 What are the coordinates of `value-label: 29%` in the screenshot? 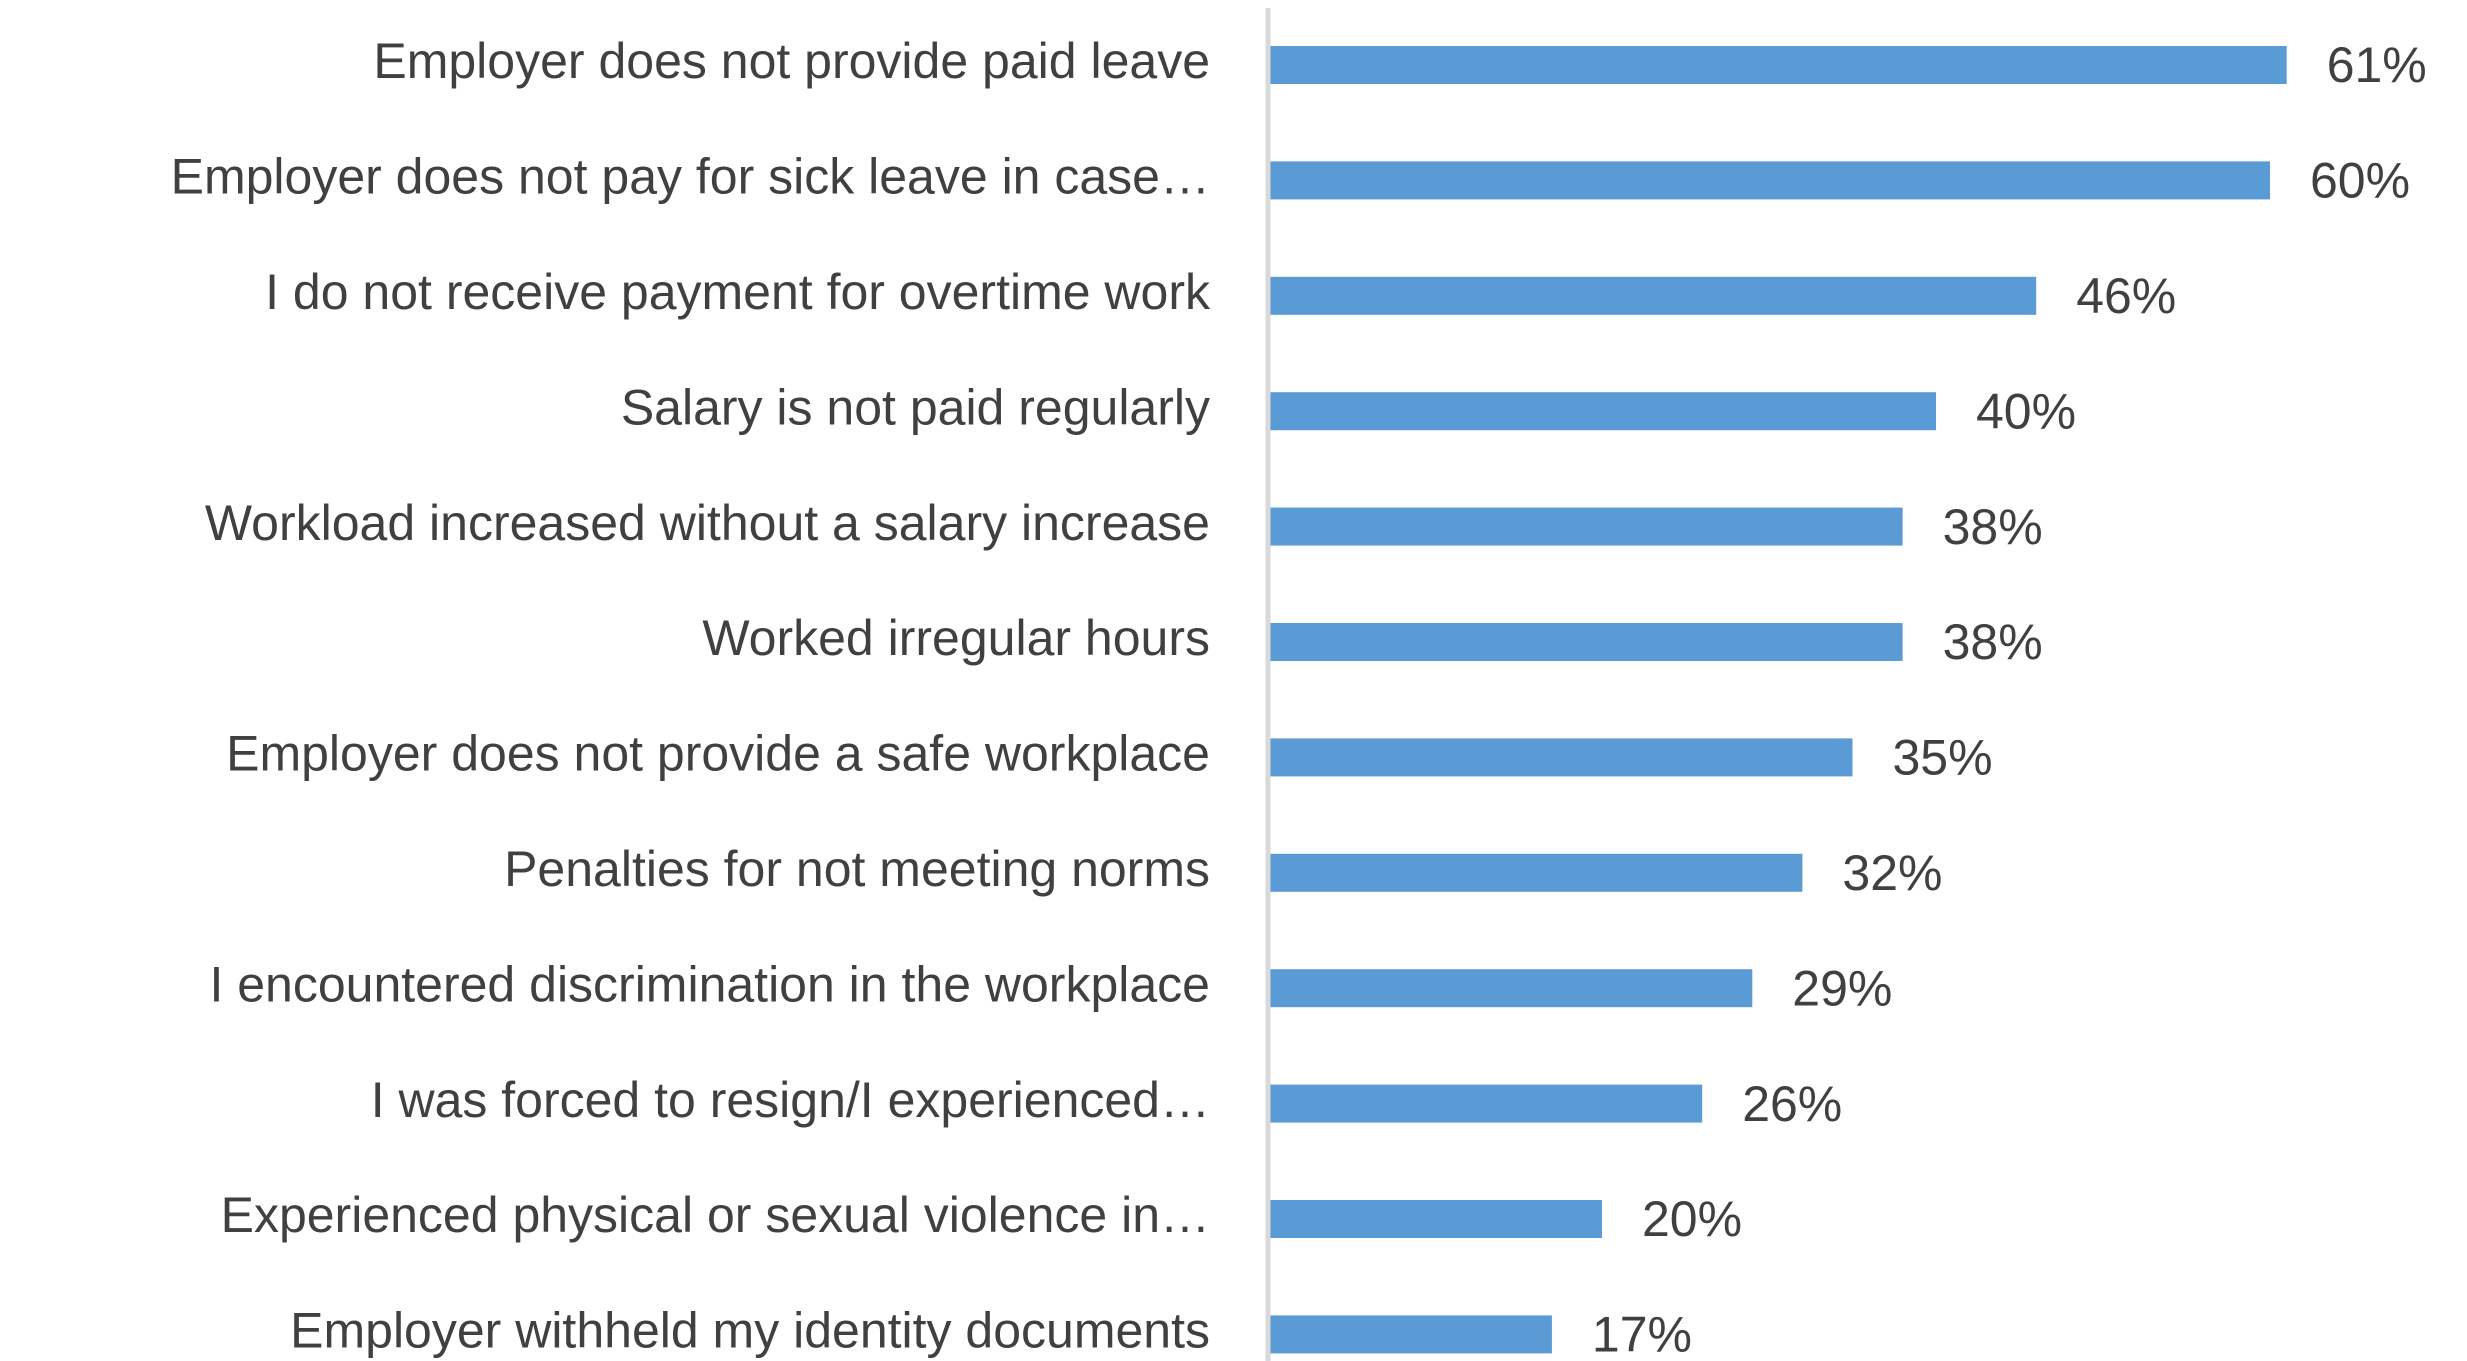 It's located at (1842, 988).